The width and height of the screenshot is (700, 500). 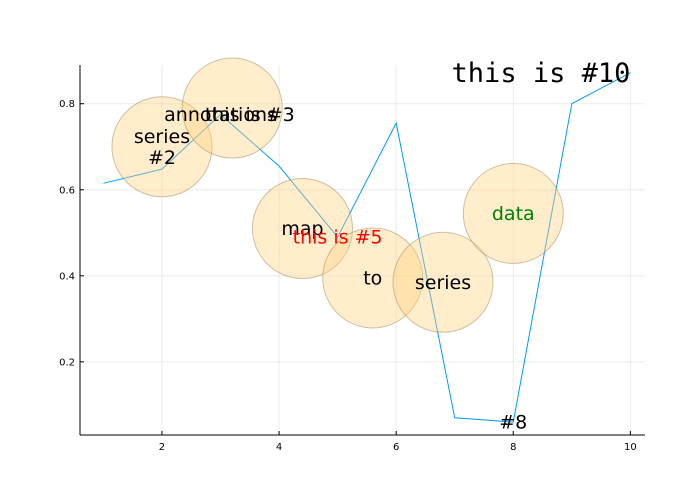 I want to click on annotation-line: to, so click(x=372, y=279).